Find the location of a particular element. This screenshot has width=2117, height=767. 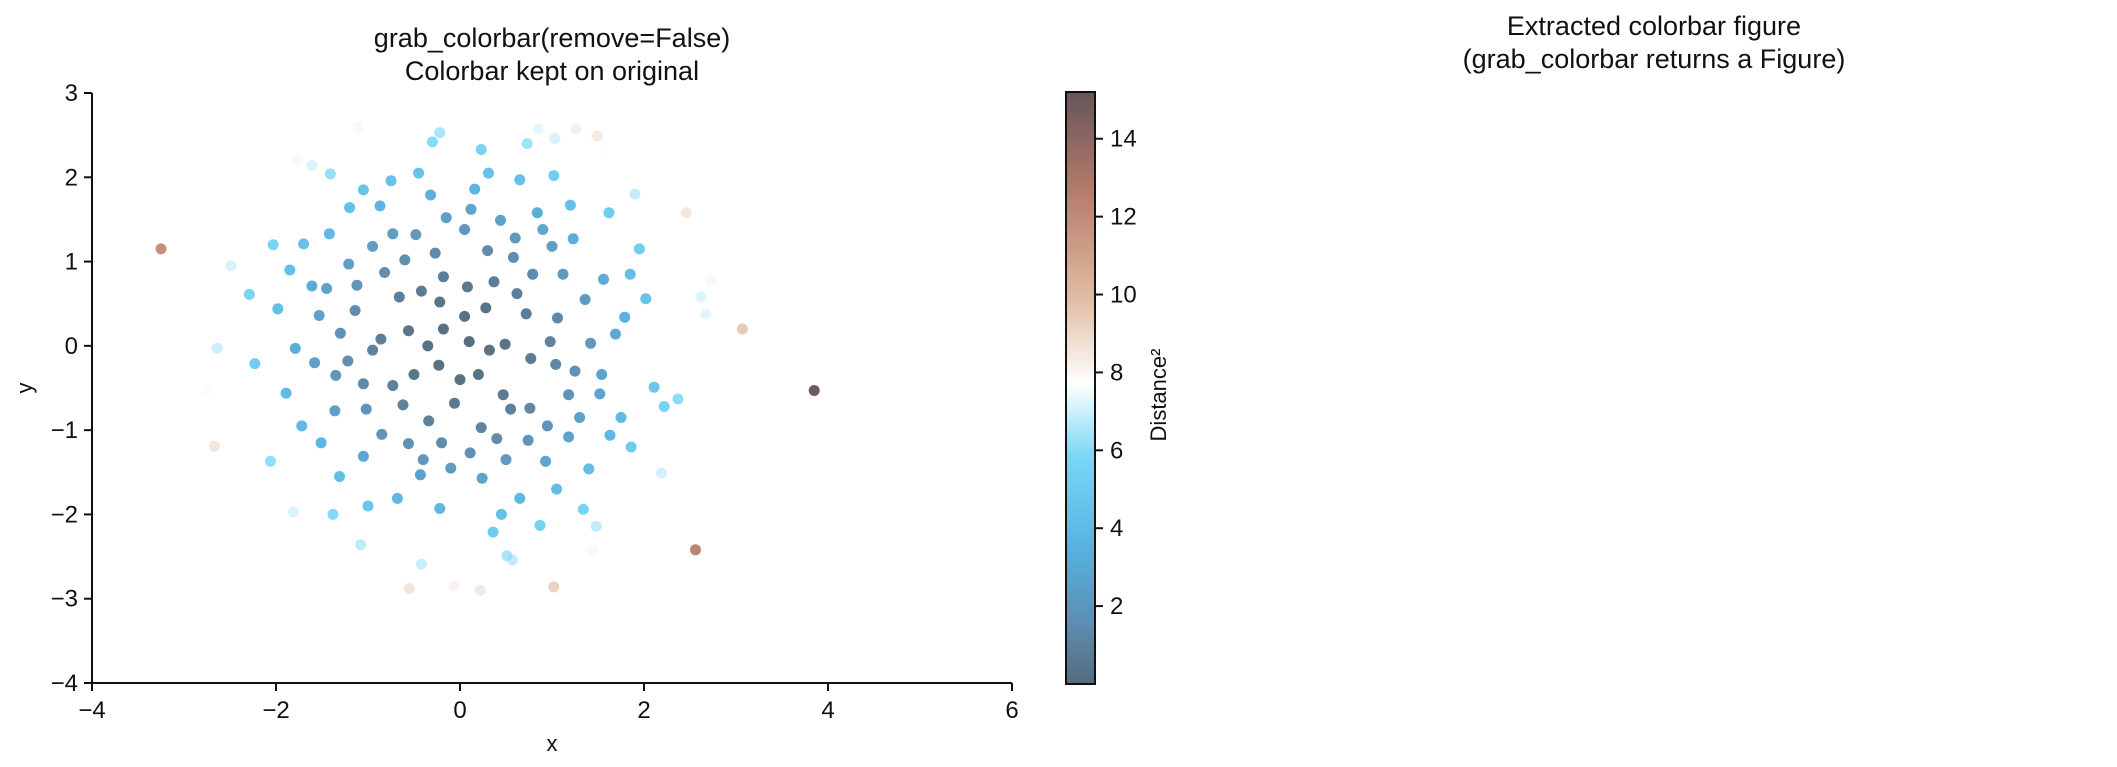

y-tick-label: 3 is located at coordinates (71, 93).